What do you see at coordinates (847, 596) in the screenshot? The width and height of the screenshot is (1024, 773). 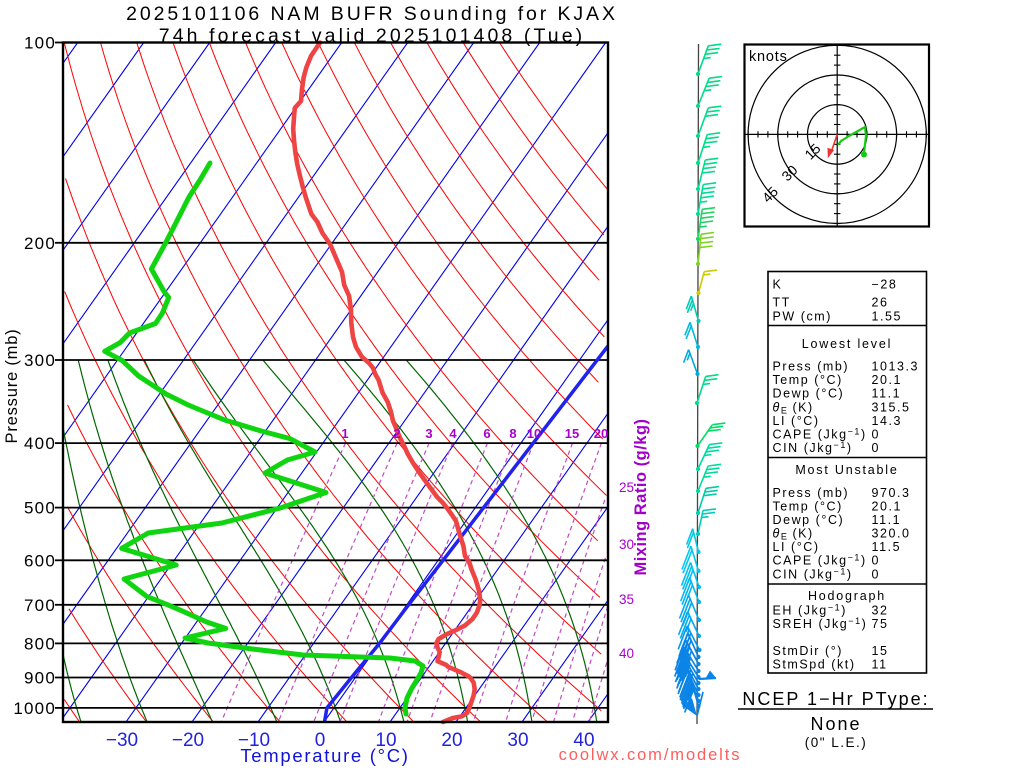 I see `svg-text: Hodograph` at bounding box center [847, 596].